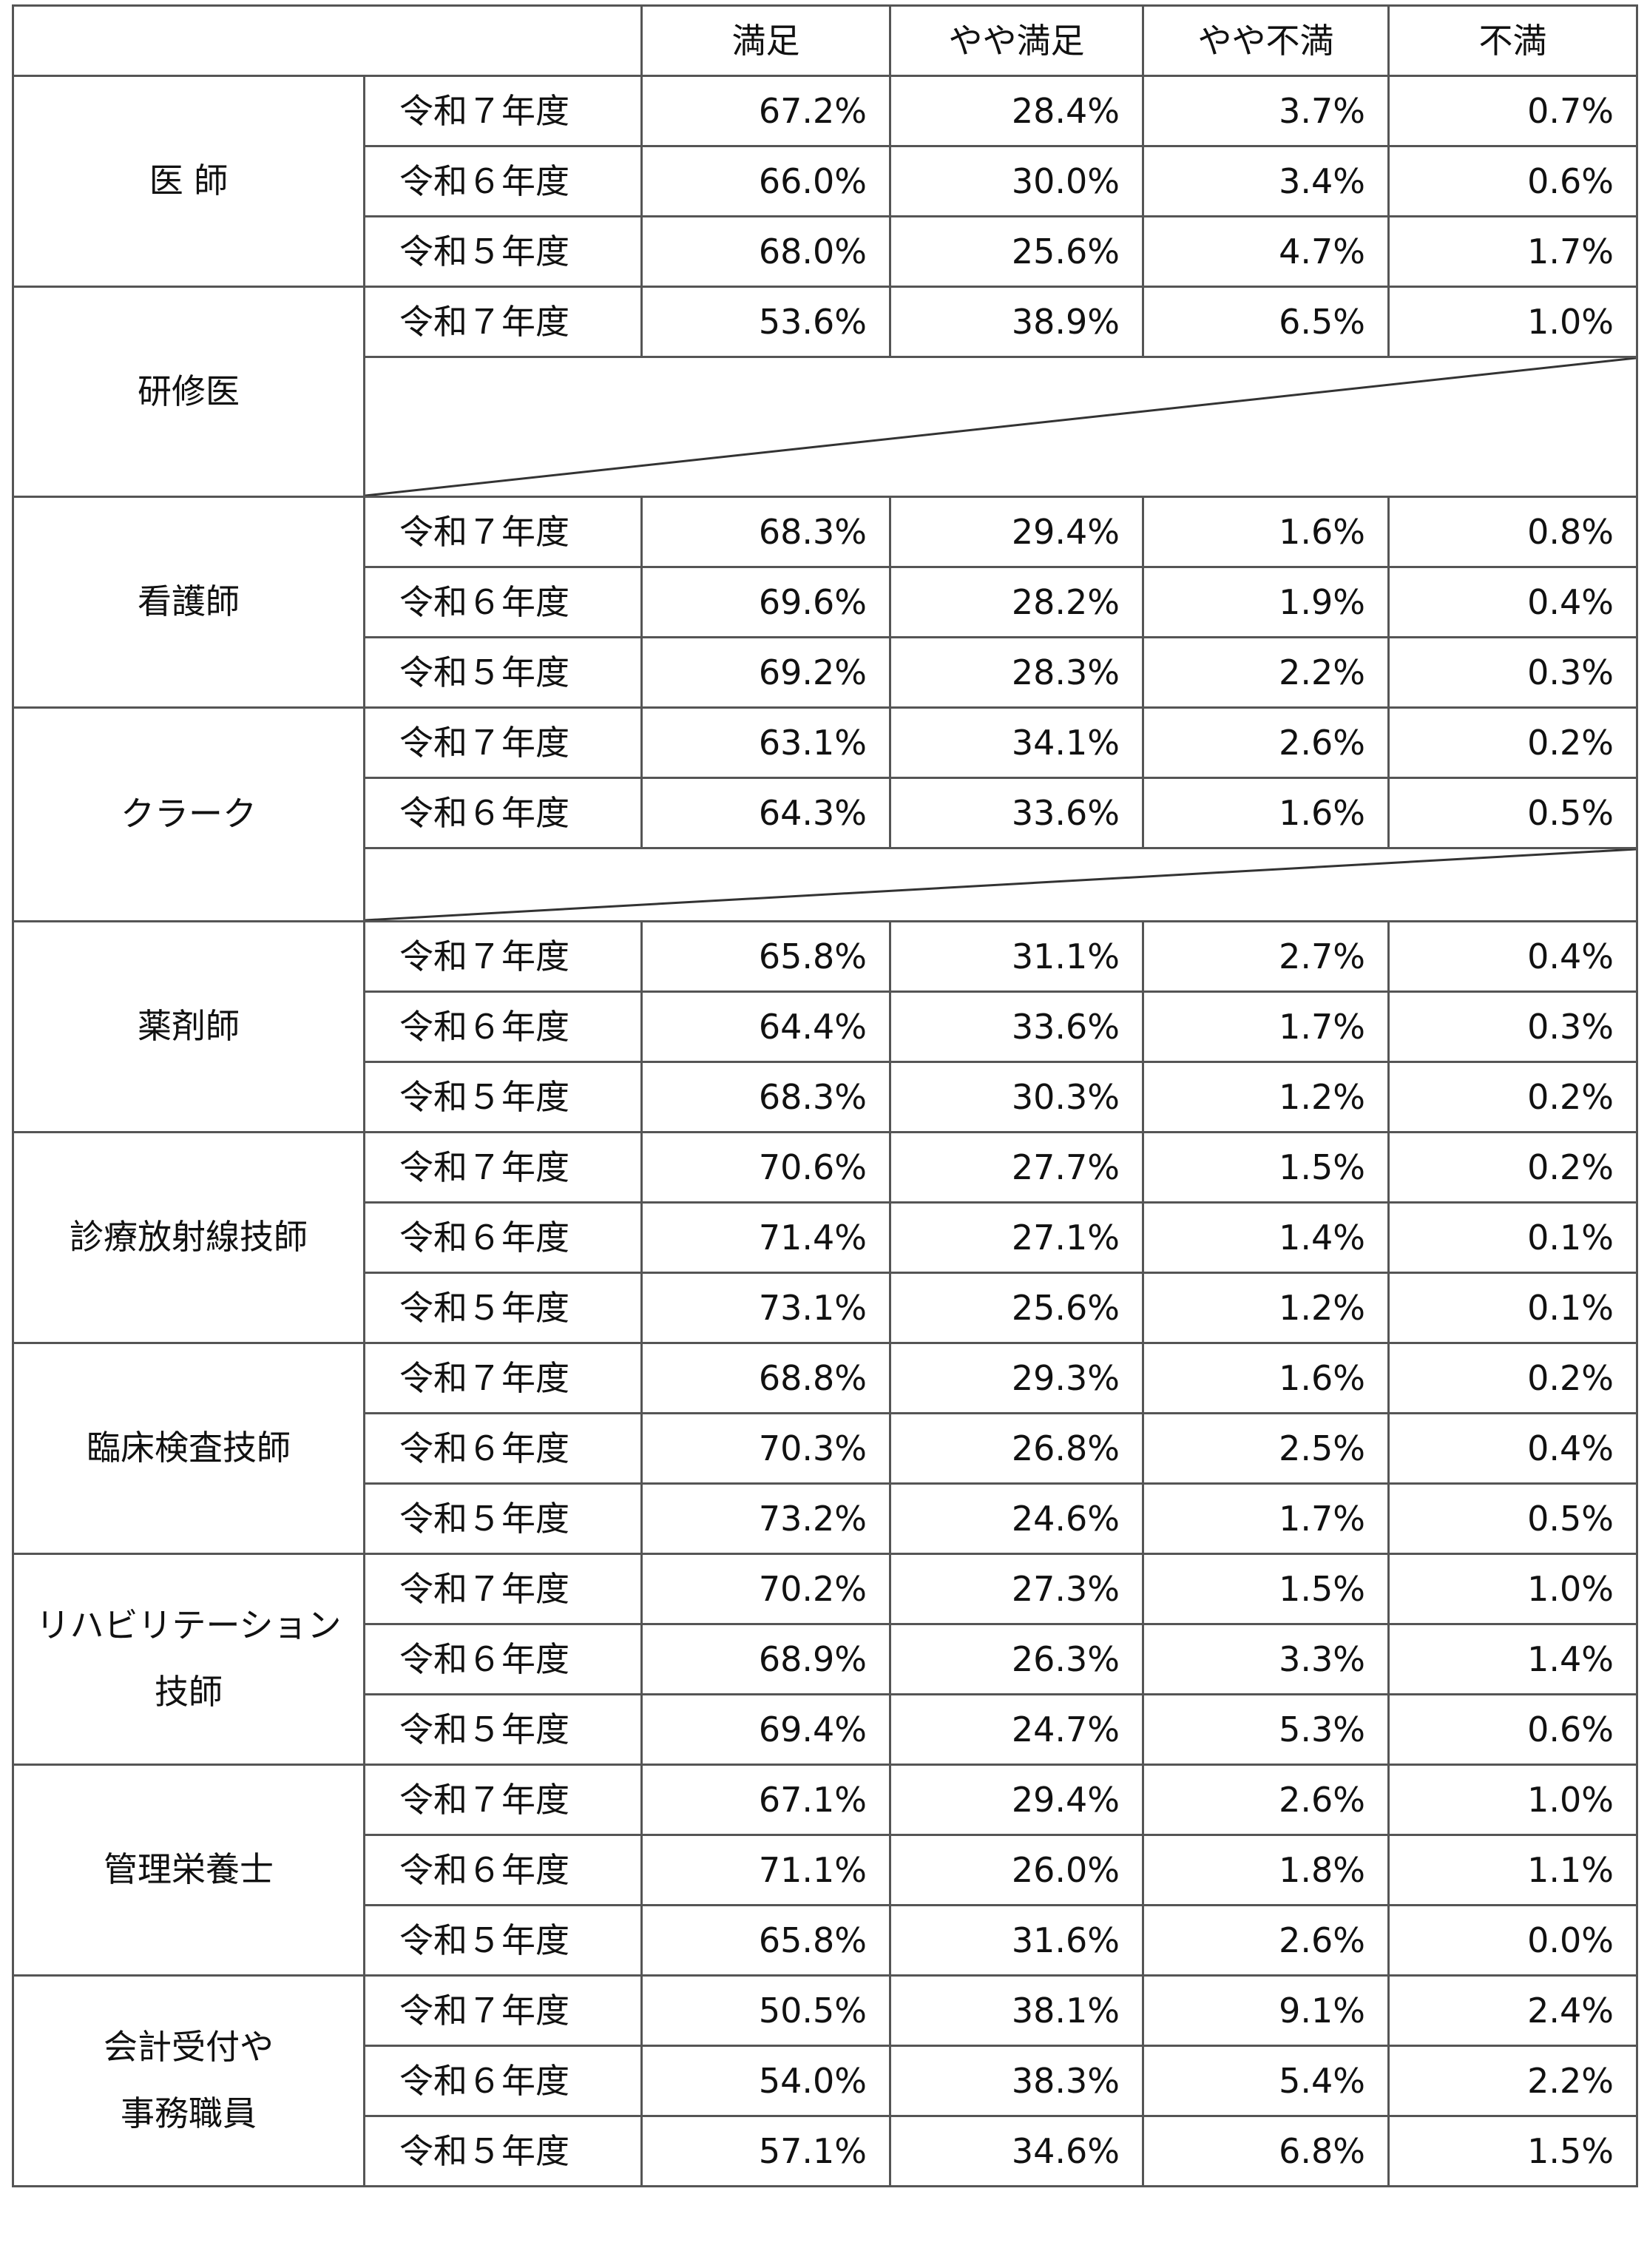  I want to click on somewhat-dissatisfied-value: 3.3%, so click(1266, 1659).